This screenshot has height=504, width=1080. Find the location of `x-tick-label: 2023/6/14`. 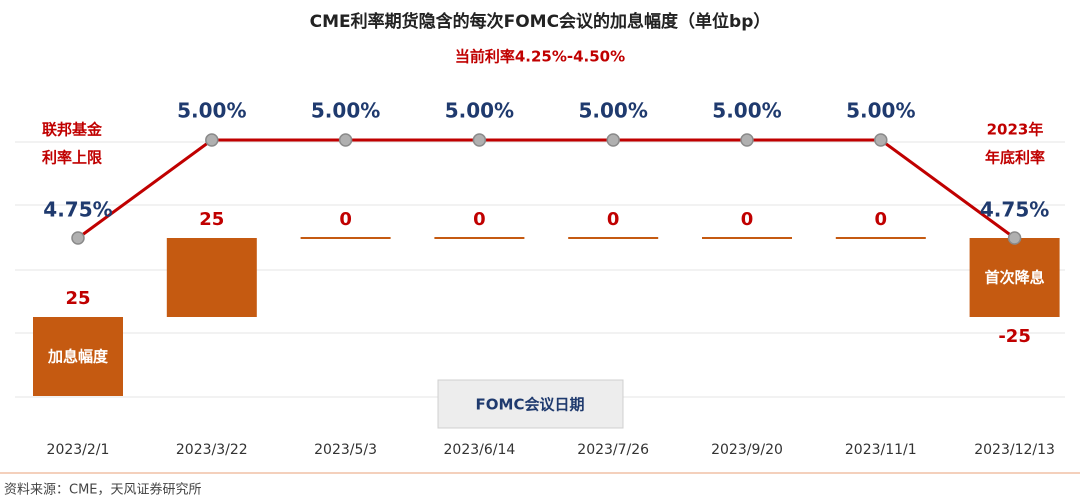

x-tick-label: 2023/6/14 is located at coordinates (480, 450).